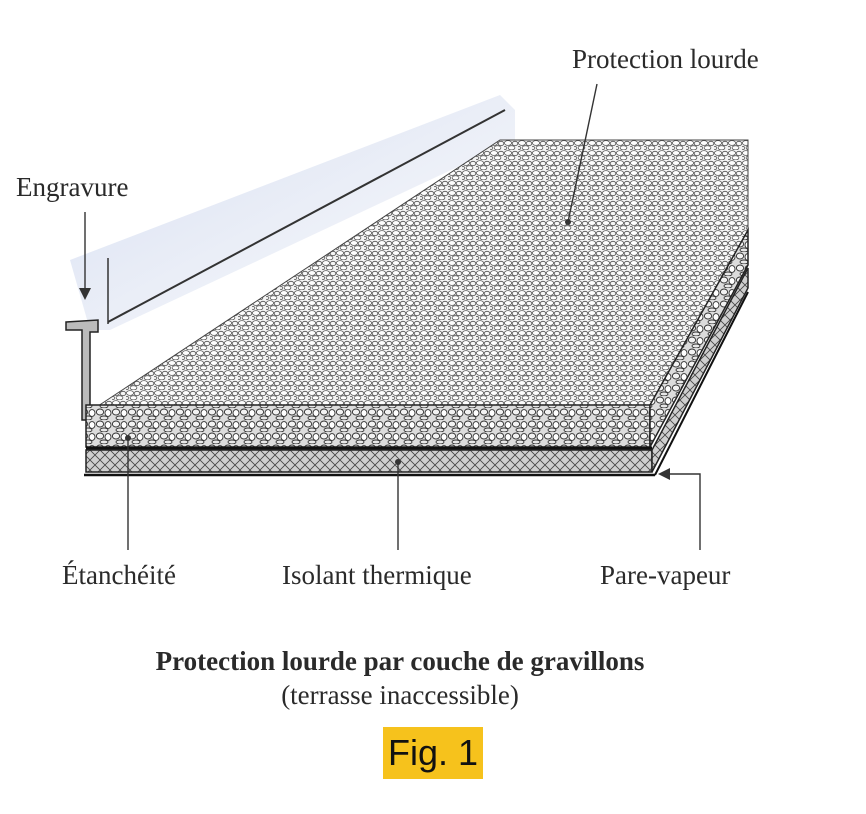  I want to click on gravel-side-band, so click(699, 337).